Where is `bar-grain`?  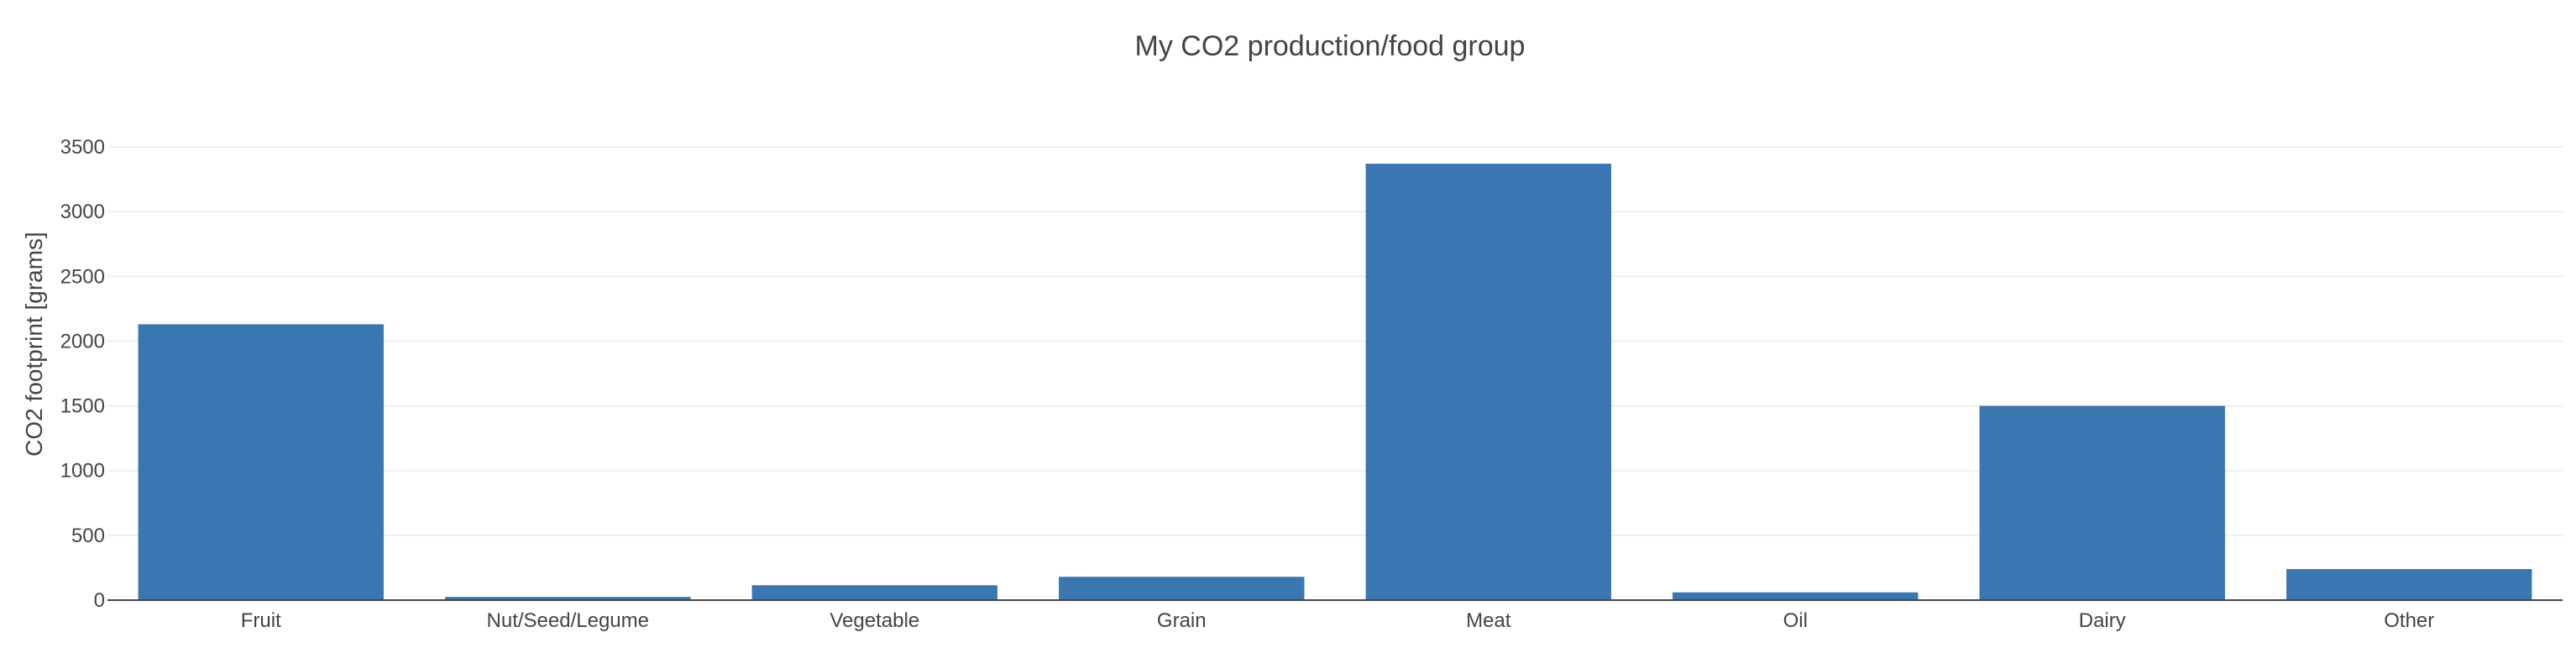
bar-grain is located at coordinates (1182, 588).